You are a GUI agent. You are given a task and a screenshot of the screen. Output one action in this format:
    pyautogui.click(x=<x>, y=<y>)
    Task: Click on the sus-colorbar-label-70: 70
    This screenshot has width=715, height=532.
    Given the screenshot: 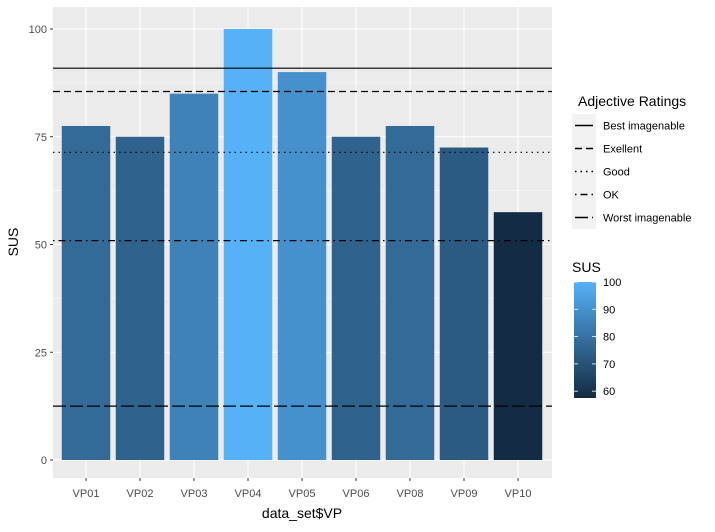 What is the action you would take?
    pyautogui.click(x=609, y=365)
    